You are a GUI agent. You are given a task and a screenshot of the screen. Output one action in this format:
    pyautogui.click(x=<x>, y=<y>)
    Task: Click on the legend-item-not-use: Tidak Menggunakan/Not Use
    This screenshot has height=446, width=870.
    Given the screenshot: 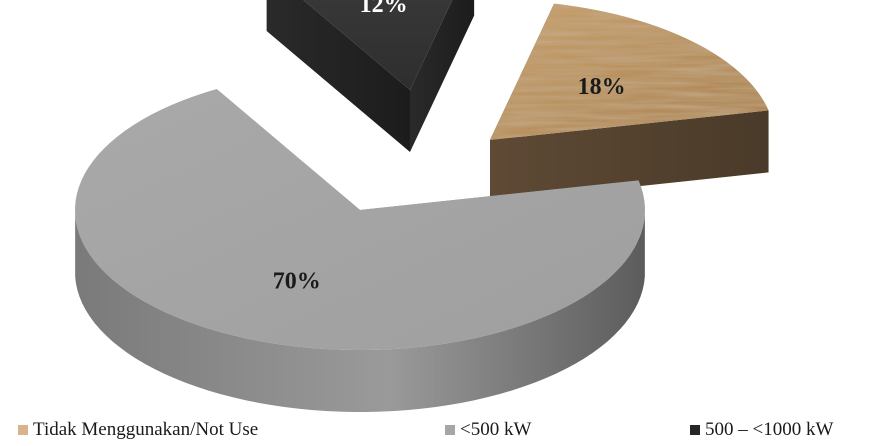 What is the action you would take?
    pyautogui.click(x=138, y=430)
    